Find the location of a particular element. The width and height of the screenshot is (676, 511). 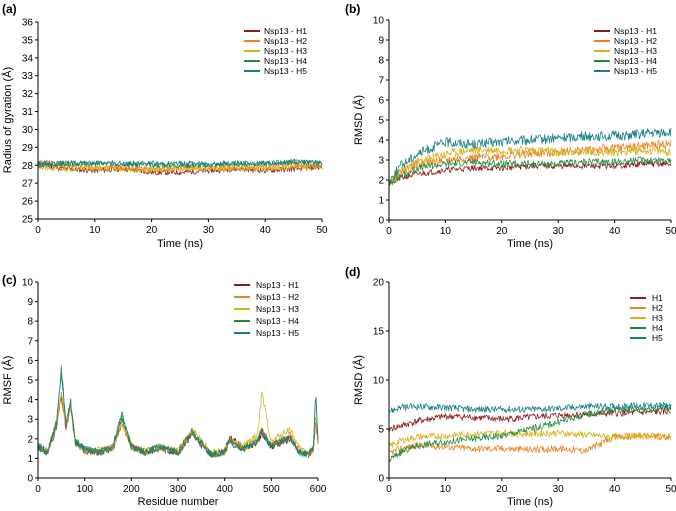

legend-label-h2: H2 is located at coordinates (657, 308).